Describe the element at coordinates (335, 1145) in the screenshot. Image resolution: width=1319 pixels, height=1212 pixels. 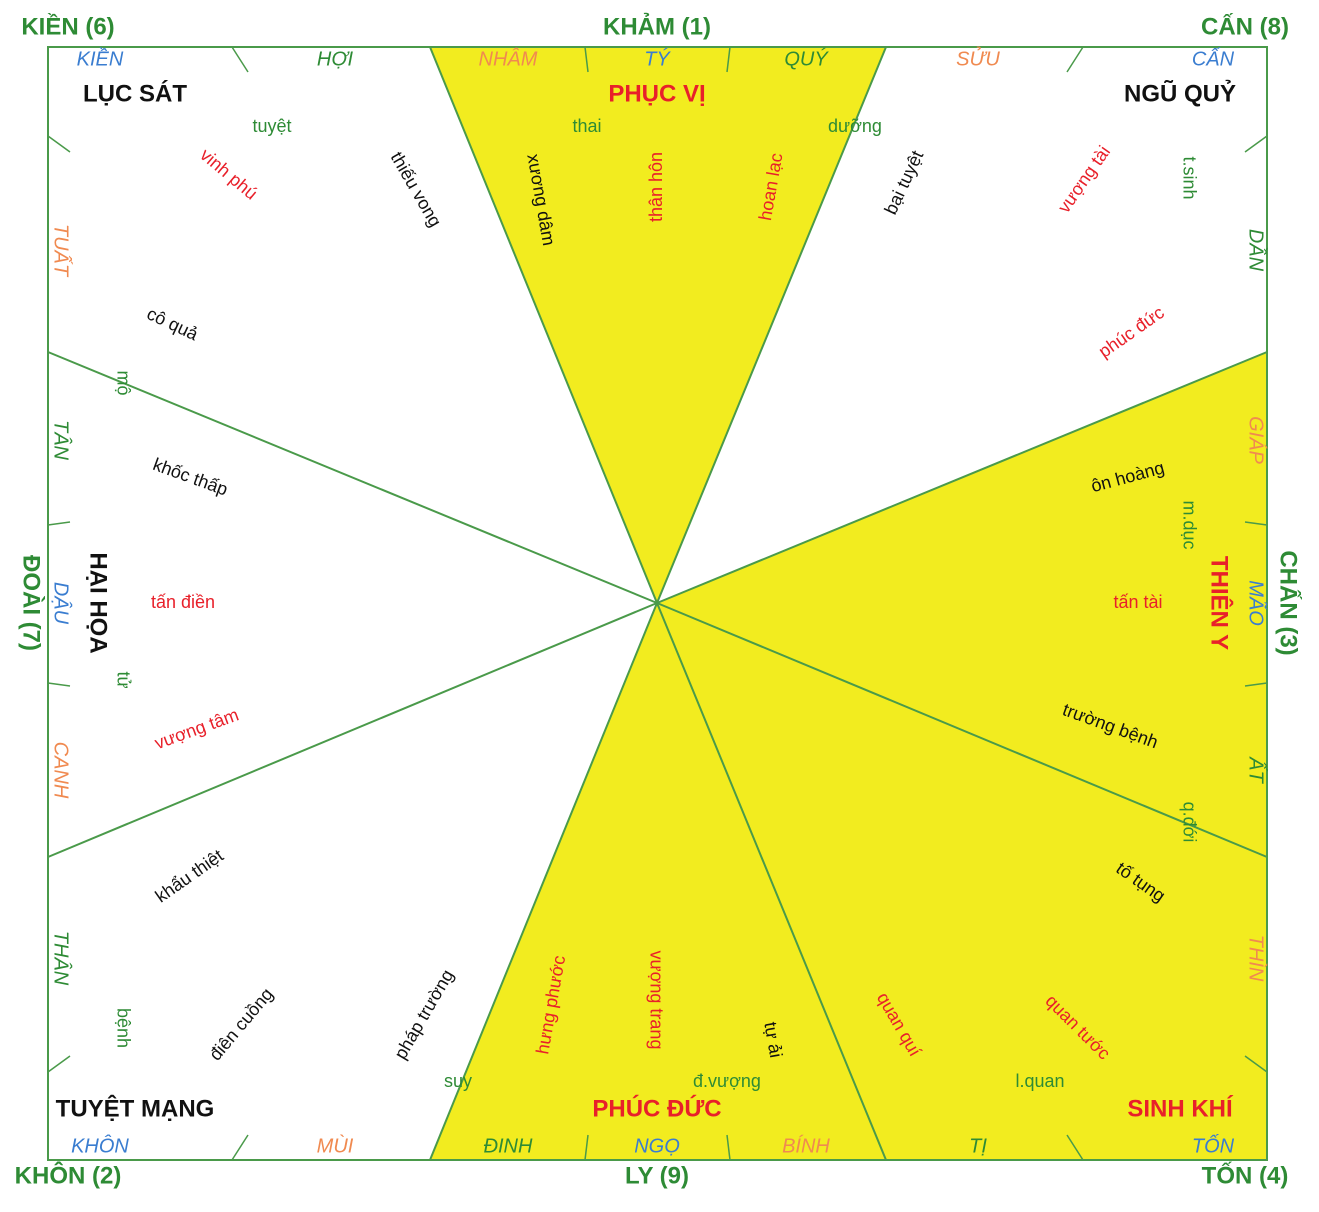
I see `mountain-label: MÙI` at that location.